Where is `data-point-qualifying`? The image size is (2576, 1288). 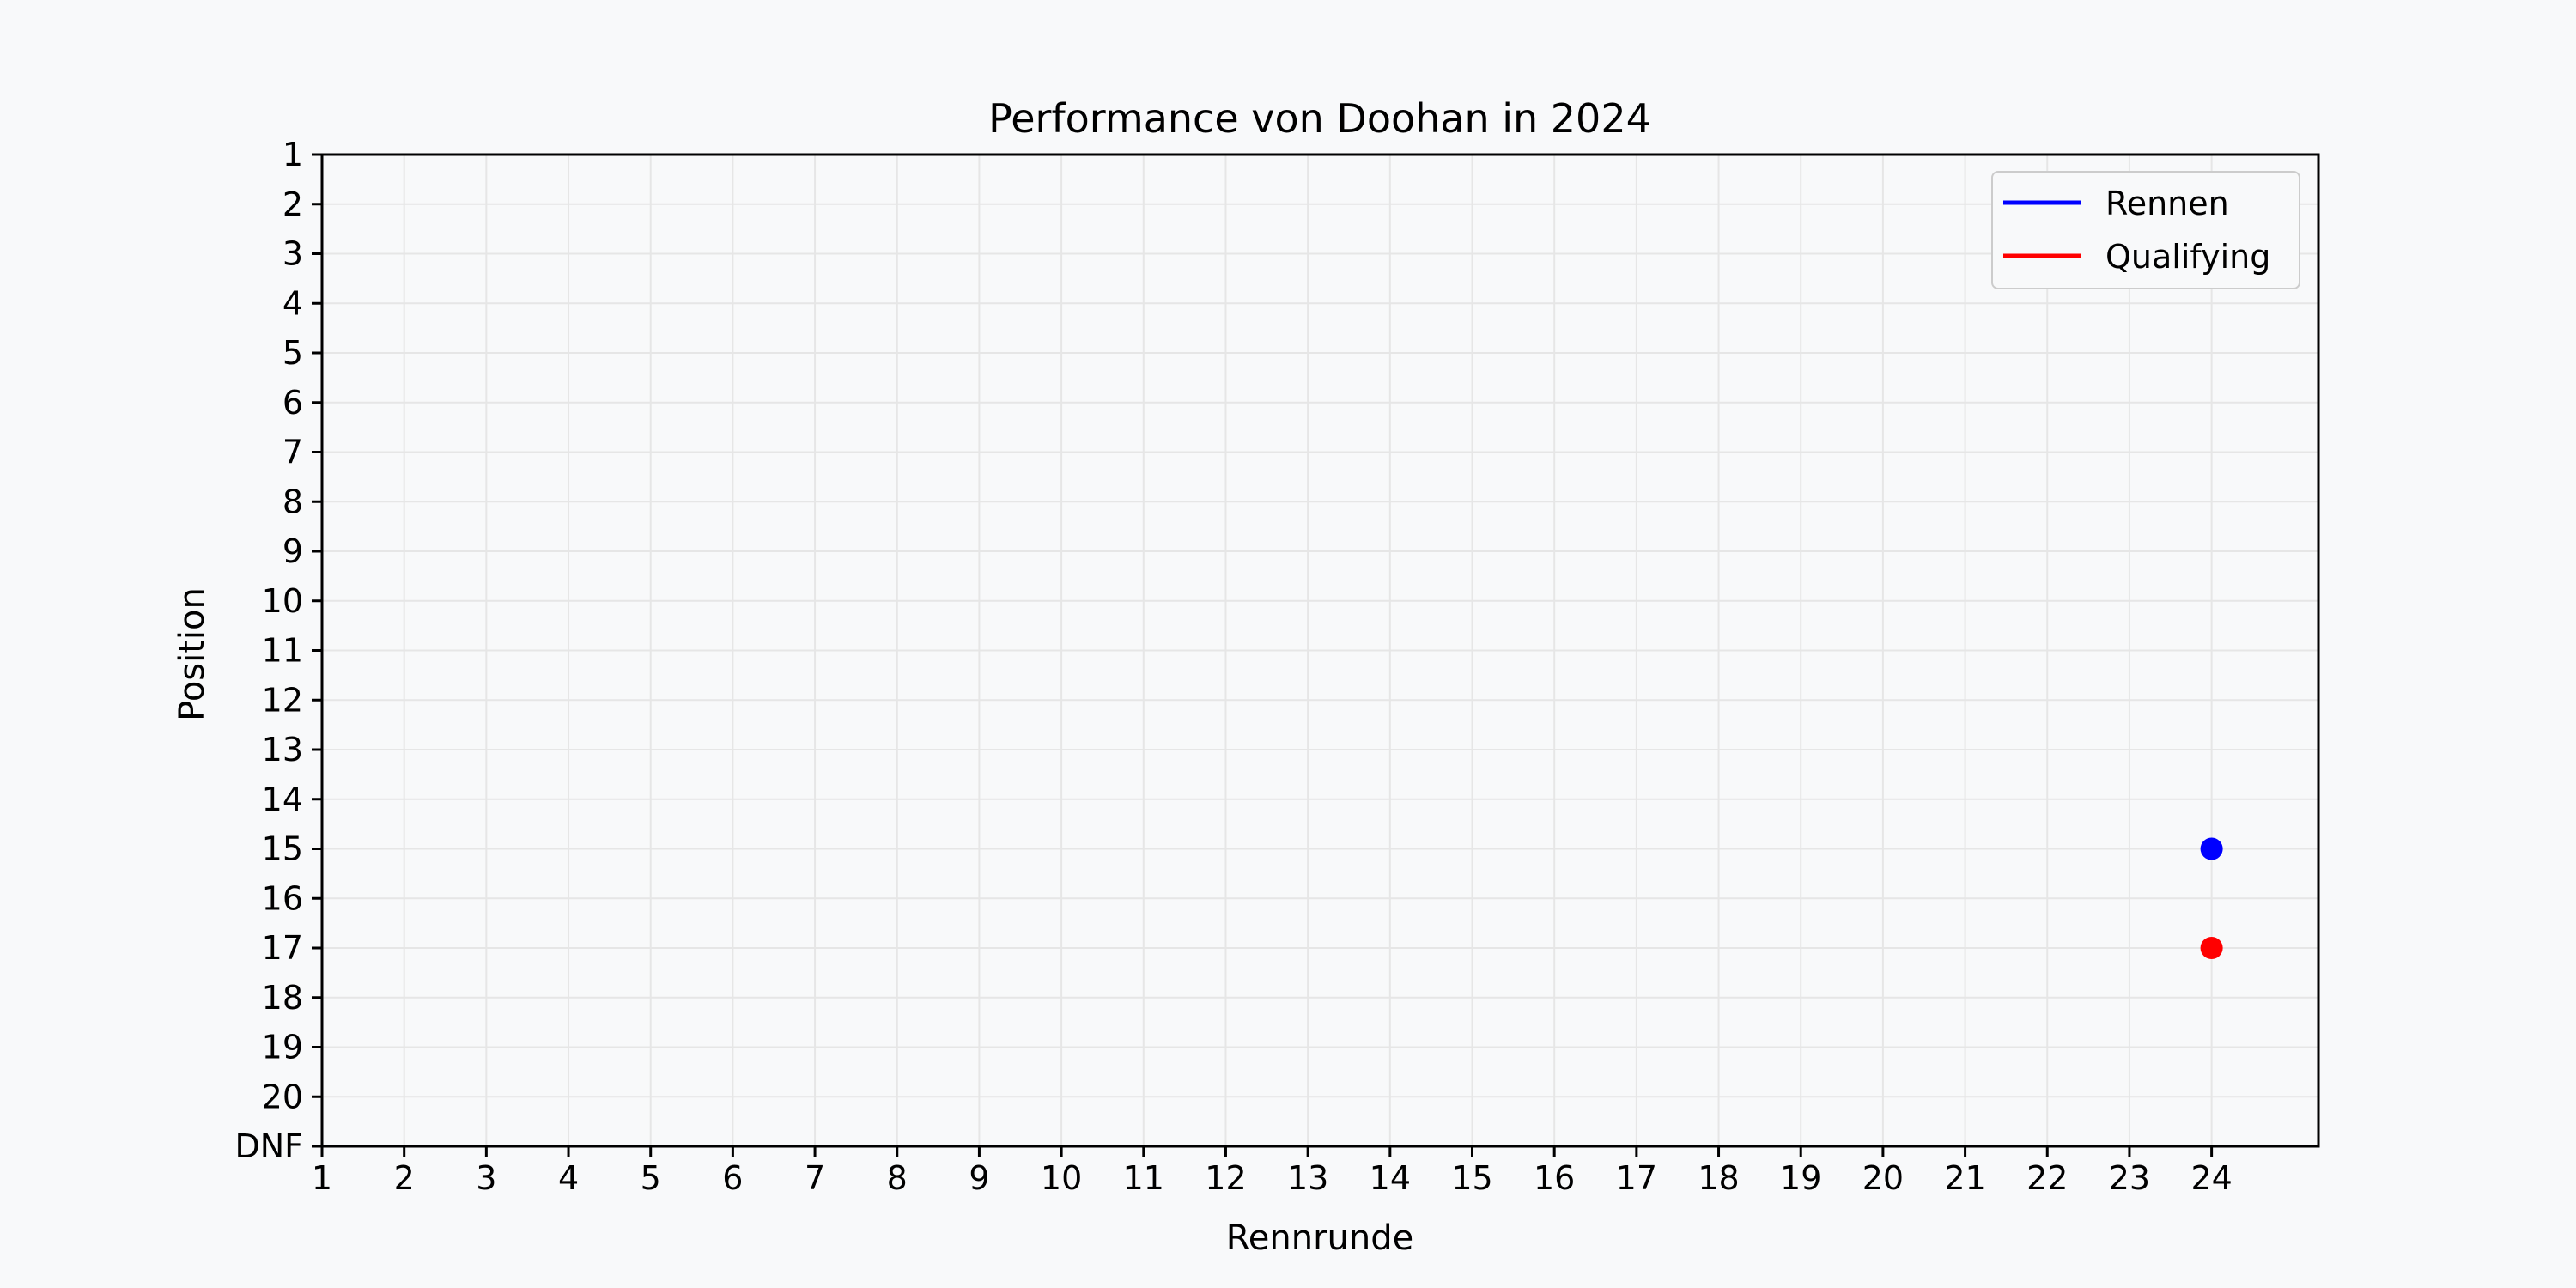 data-point-qualifying is located at coordinates (2211, 948).